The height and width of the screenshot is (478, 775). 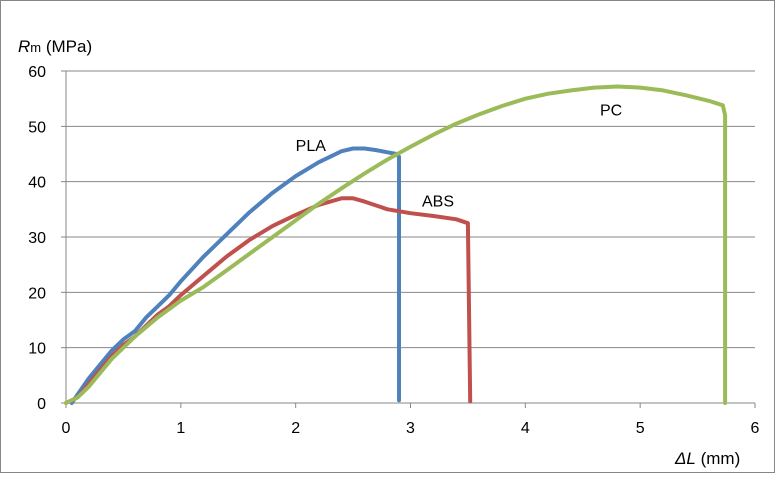 I want to click on y-tick-label: 30, so click(x=37, y=238).